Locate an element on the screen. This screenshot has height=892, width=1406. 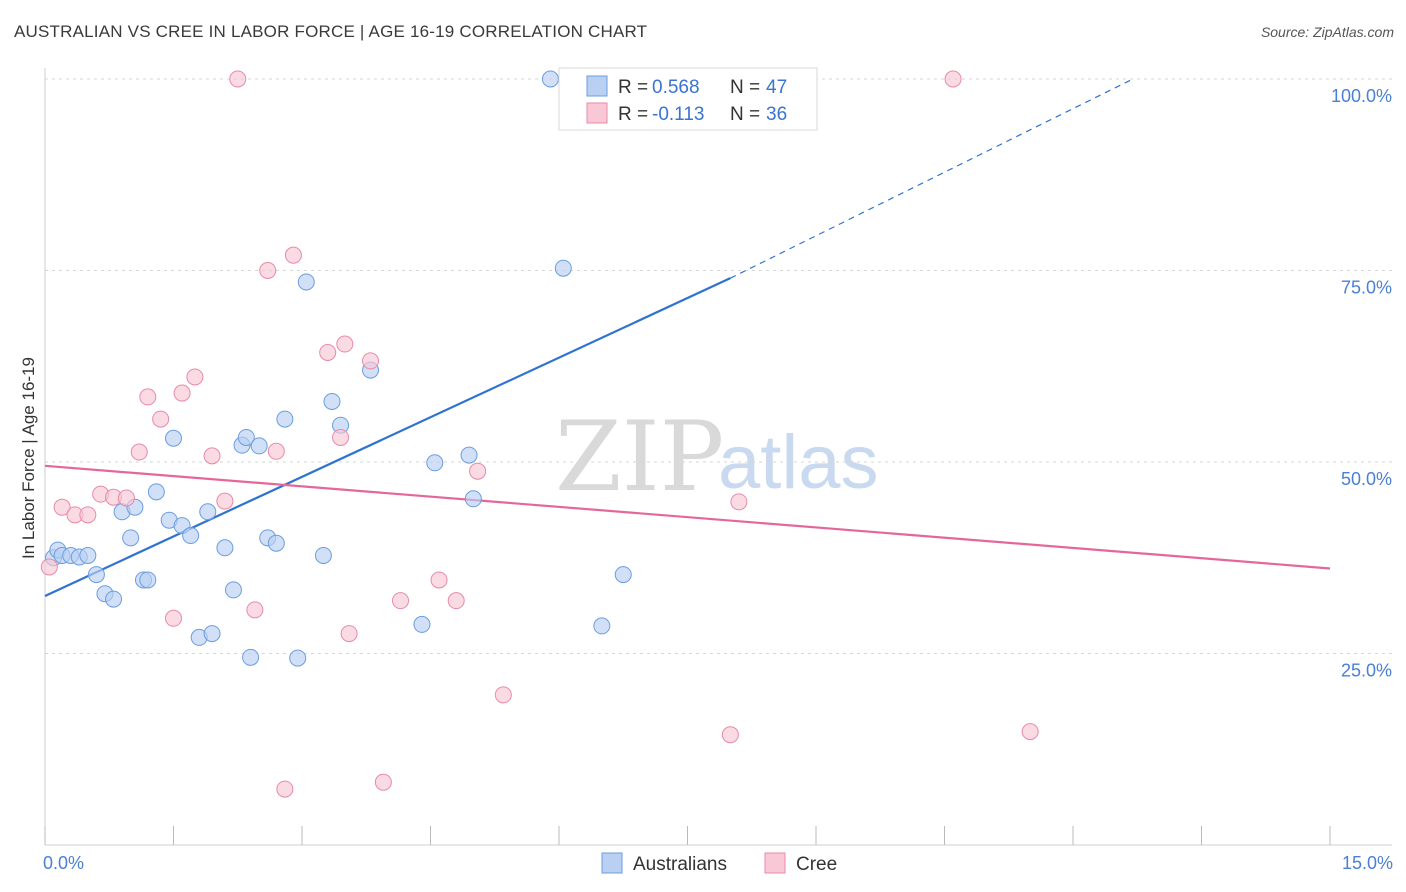
series-label-cree: Cree is located at coordinates (816, 864).